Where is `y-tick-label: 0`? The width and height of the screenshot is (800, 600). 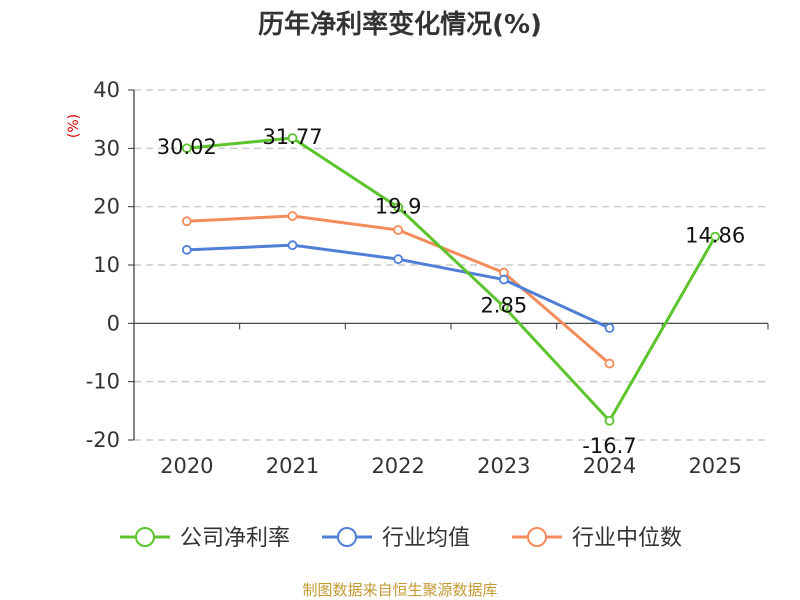 y-tick-label: 0 is located at coordinates (113, 323).